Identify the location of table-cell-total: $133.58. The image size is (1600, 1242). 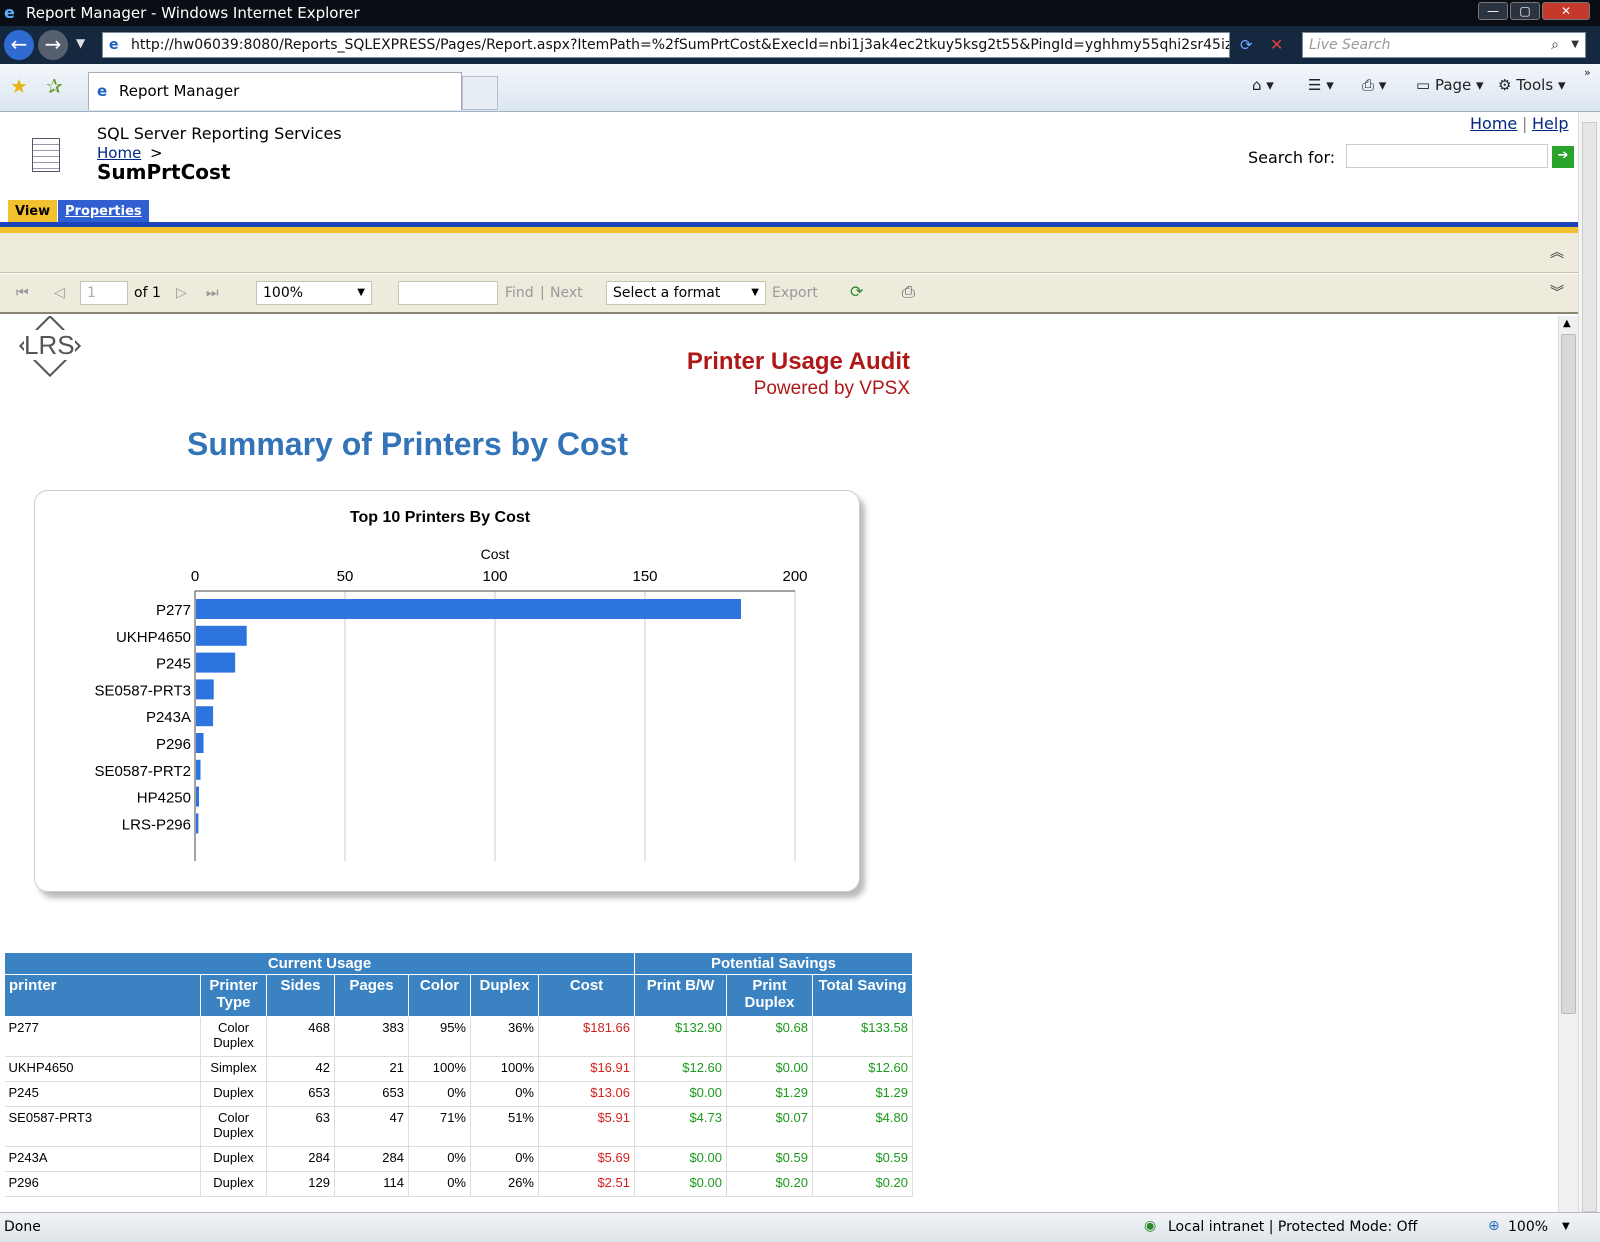
(862, 1036).